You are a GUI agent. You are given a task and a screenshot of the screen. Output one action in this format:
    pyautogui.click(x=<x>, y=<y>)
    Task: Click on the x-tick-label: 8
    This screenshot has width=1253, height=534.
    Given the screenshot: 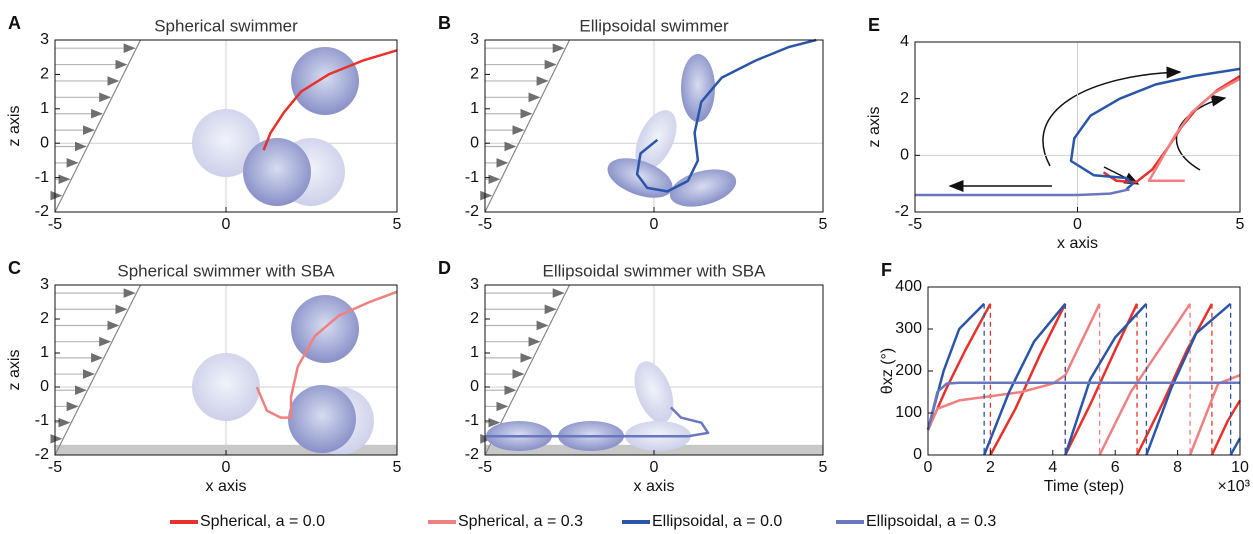 What is the action you would take?
    pyautogui.click(x=1177, y=467)
    